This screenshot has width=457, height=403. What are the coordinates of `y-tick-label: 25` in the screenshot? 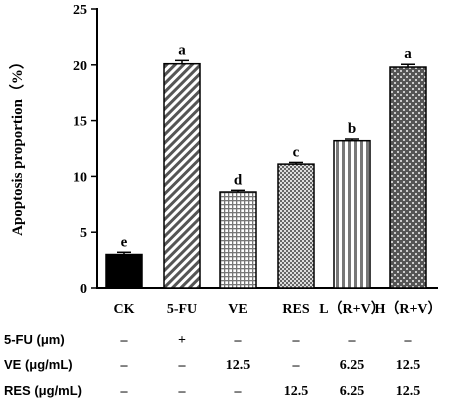 It's located at (80, 10).